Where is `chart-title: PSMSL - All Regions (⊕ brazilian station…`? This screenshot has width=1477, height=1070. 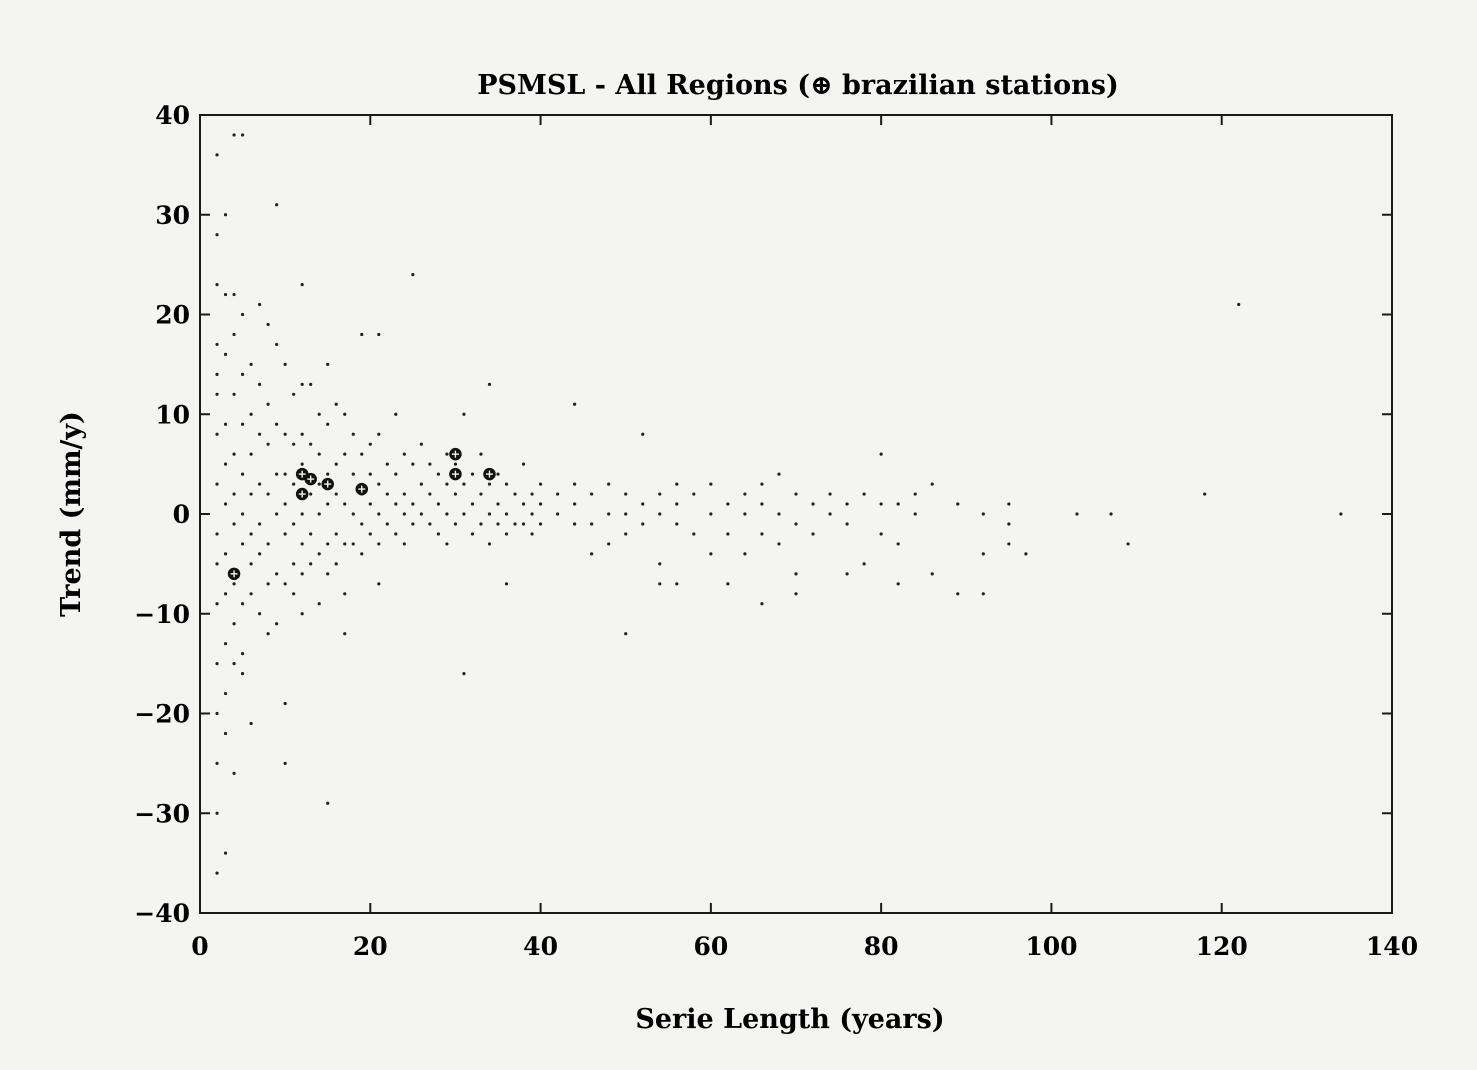
chart-title: PSMSL - All Regions (⊕ brazilian station… is located at coordinates (798, 85).